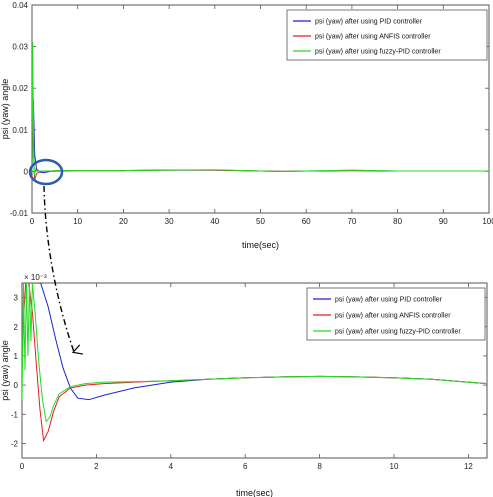 This screenshot has height=497, width=493. What do you see at coordinates (35, 277) in the screenshot?
I see `y-multiplier-label: × 10⁻³` at bounding box center [35, 277].